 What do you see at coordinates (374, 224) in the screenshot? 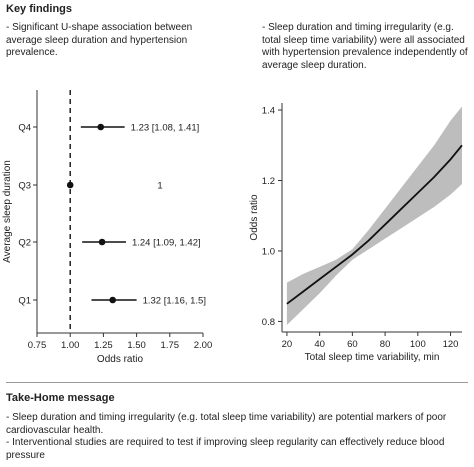
I see `odds-ratio-curve` at bounding box center [374, 224].